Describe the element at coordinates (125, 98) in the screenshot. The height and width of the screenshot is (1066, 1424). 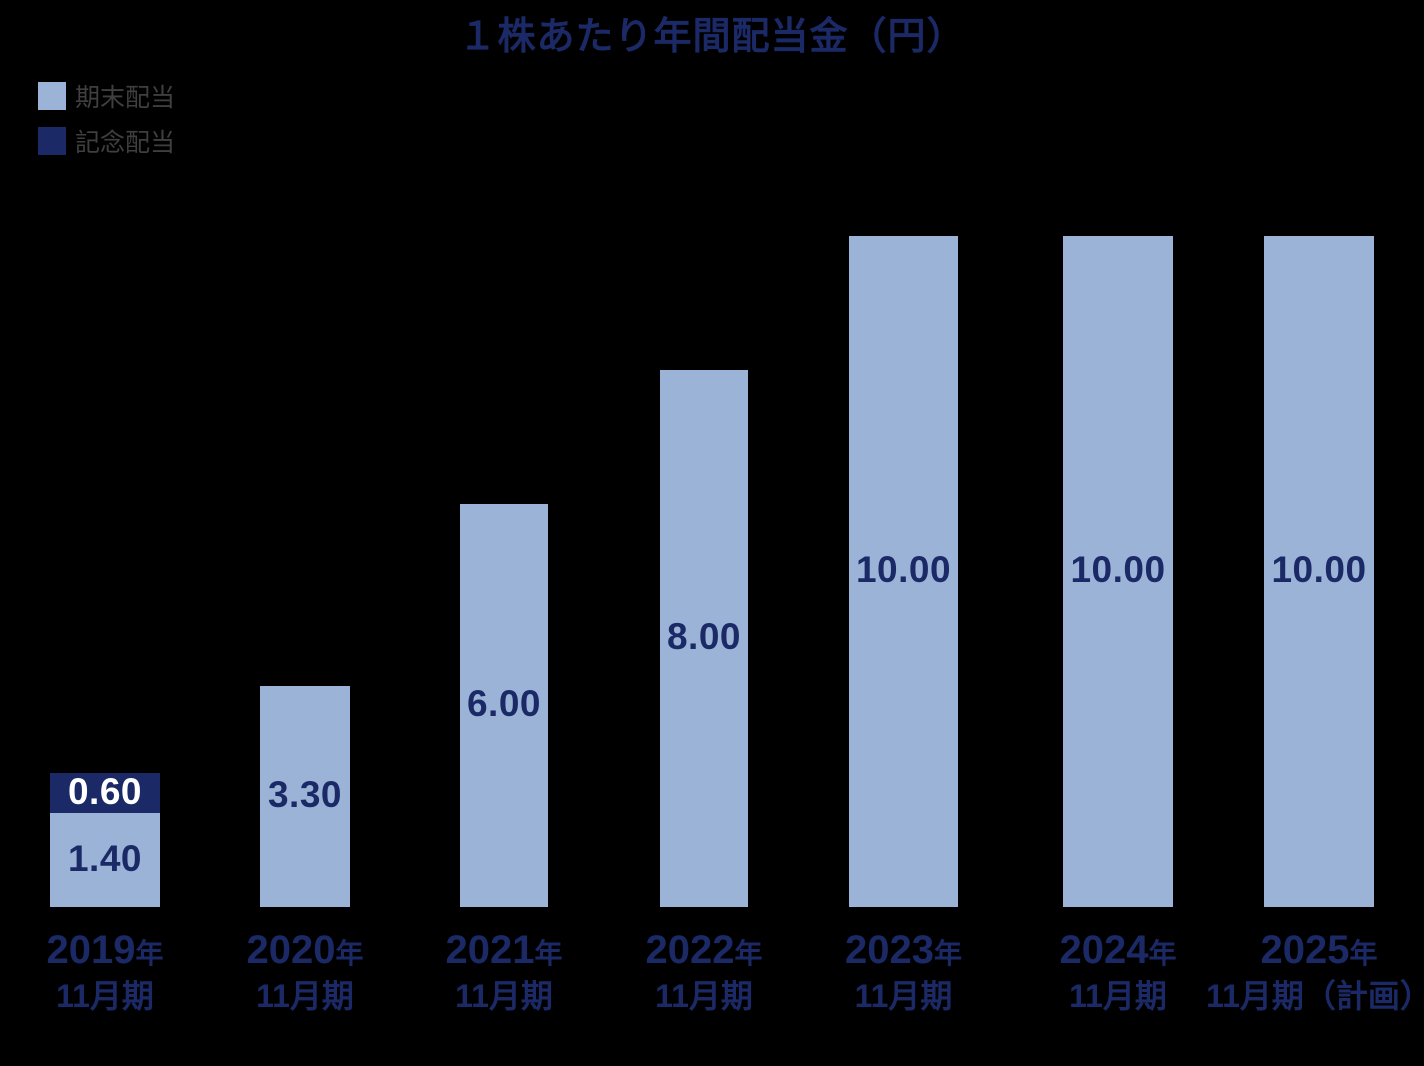
I see `legend-label: 期末配当` at that location.